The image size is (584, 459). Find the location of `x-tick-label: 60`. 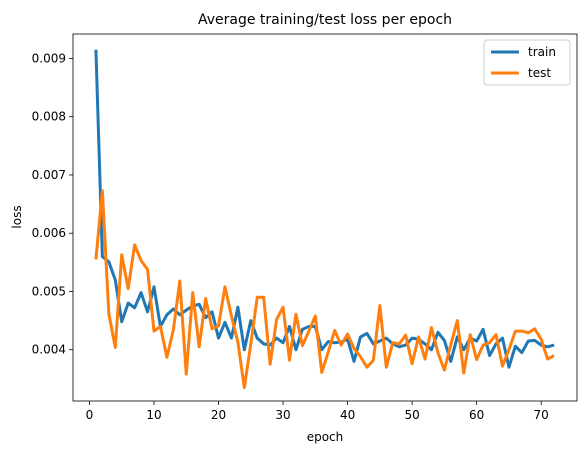

x-tick-label: 60 is located at coordinates (476, 415).